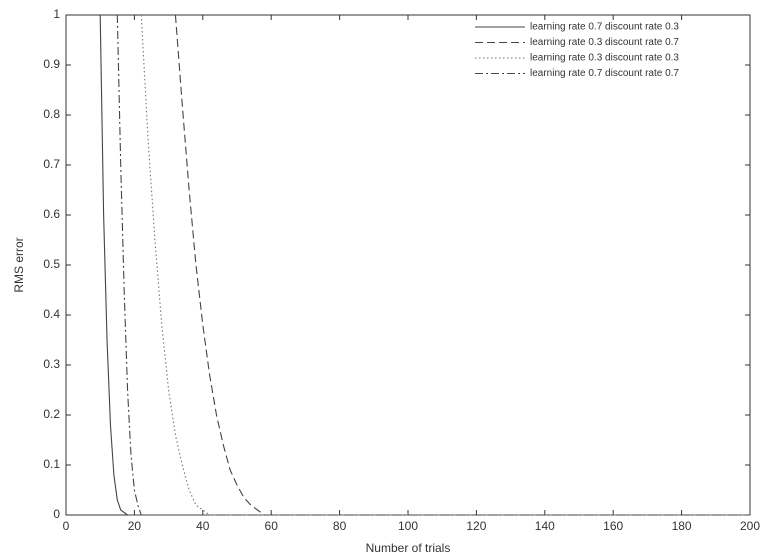  What do you see at coordinates (56, 514) in the screenshot?
I see `y-tick-label: 0` at bounding box center [56, 514].